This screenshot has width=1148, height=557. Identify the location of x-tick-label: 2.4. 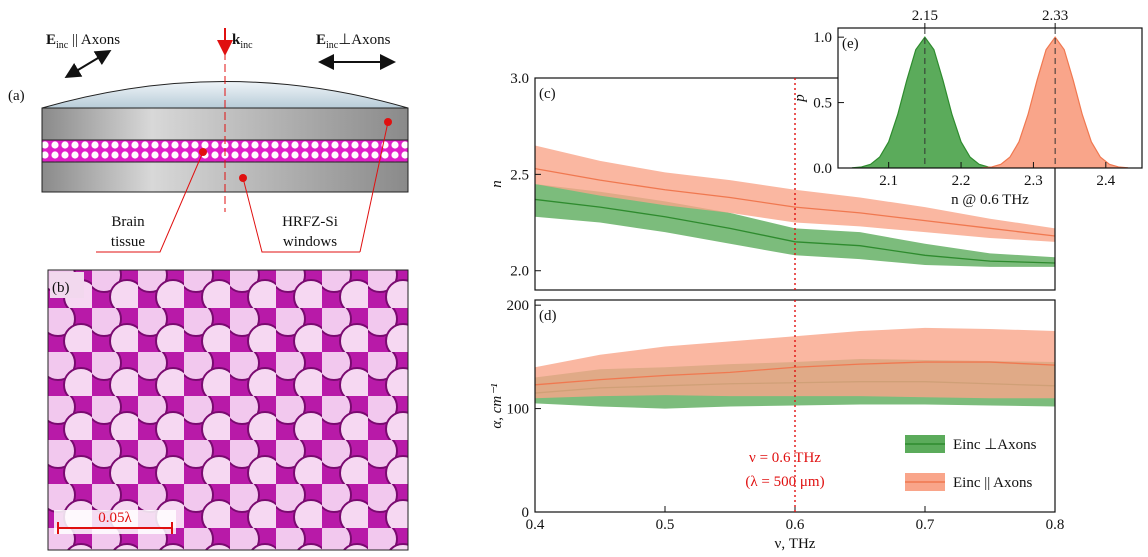
(1105, 181).